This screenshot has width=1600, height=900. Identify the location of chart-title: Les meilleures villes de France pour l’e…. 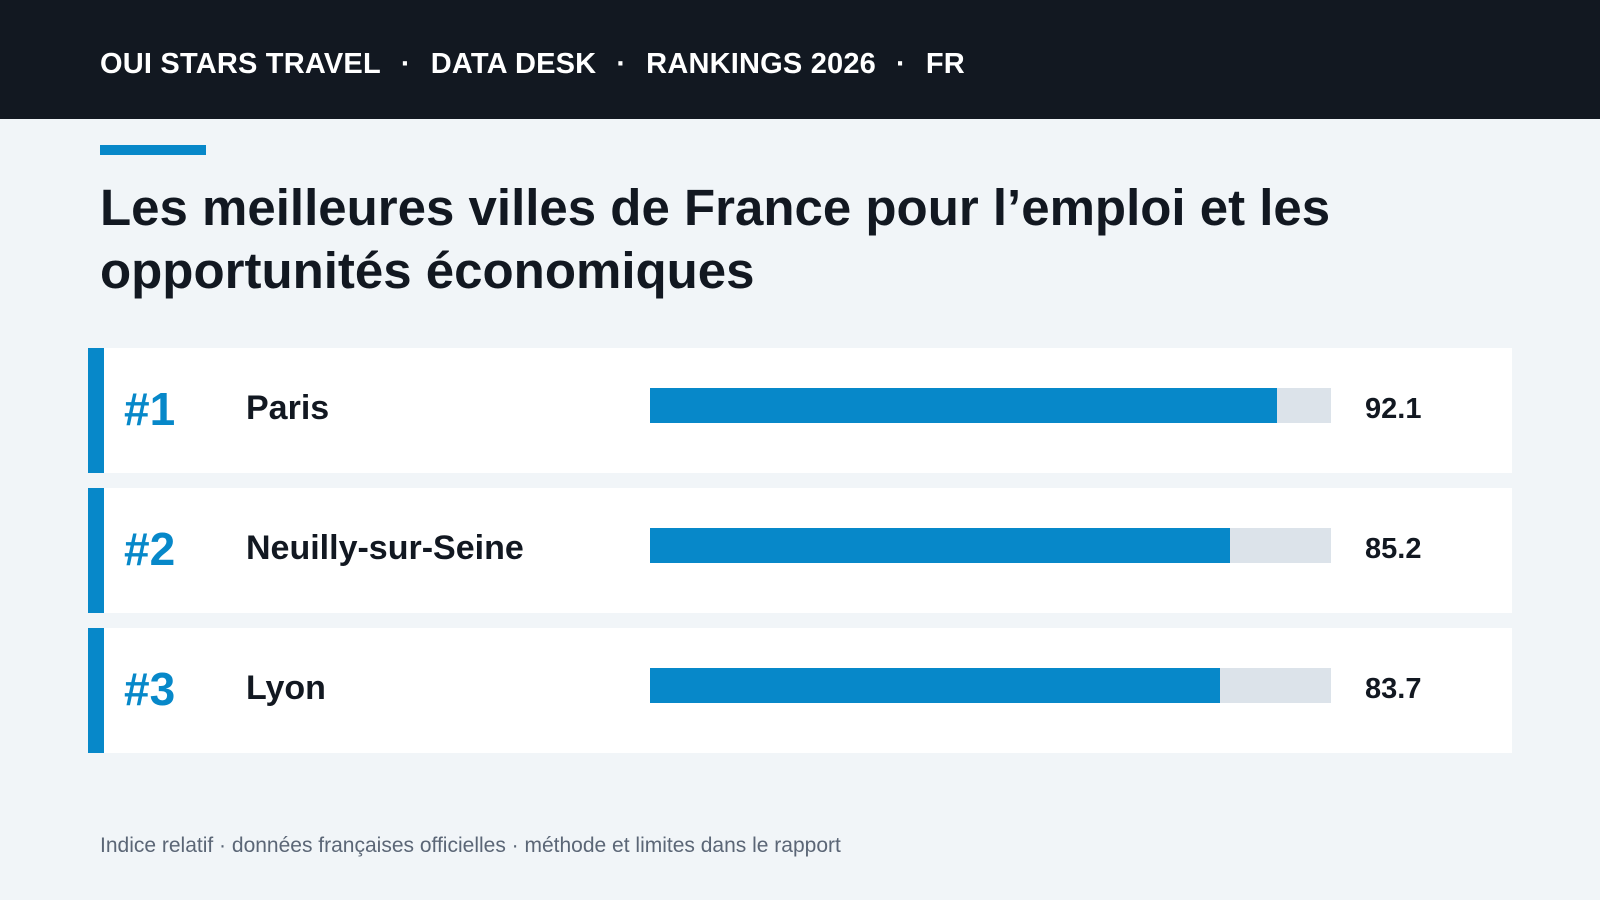
(715, 239).